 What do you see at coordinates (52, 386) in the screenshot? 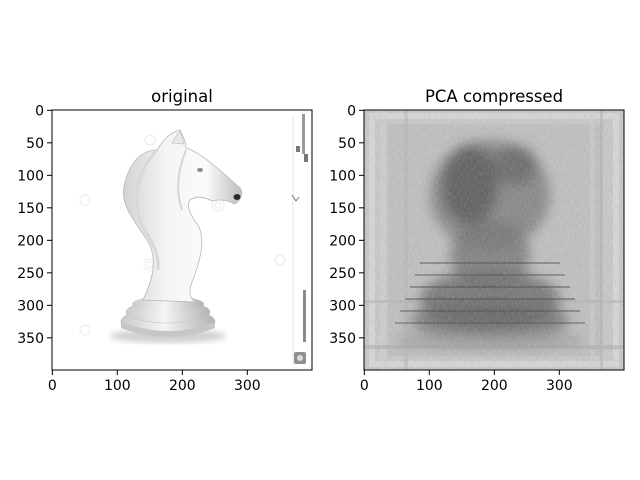
I see `original-xtick-label-0: 0` at bounding box center [52, 386].